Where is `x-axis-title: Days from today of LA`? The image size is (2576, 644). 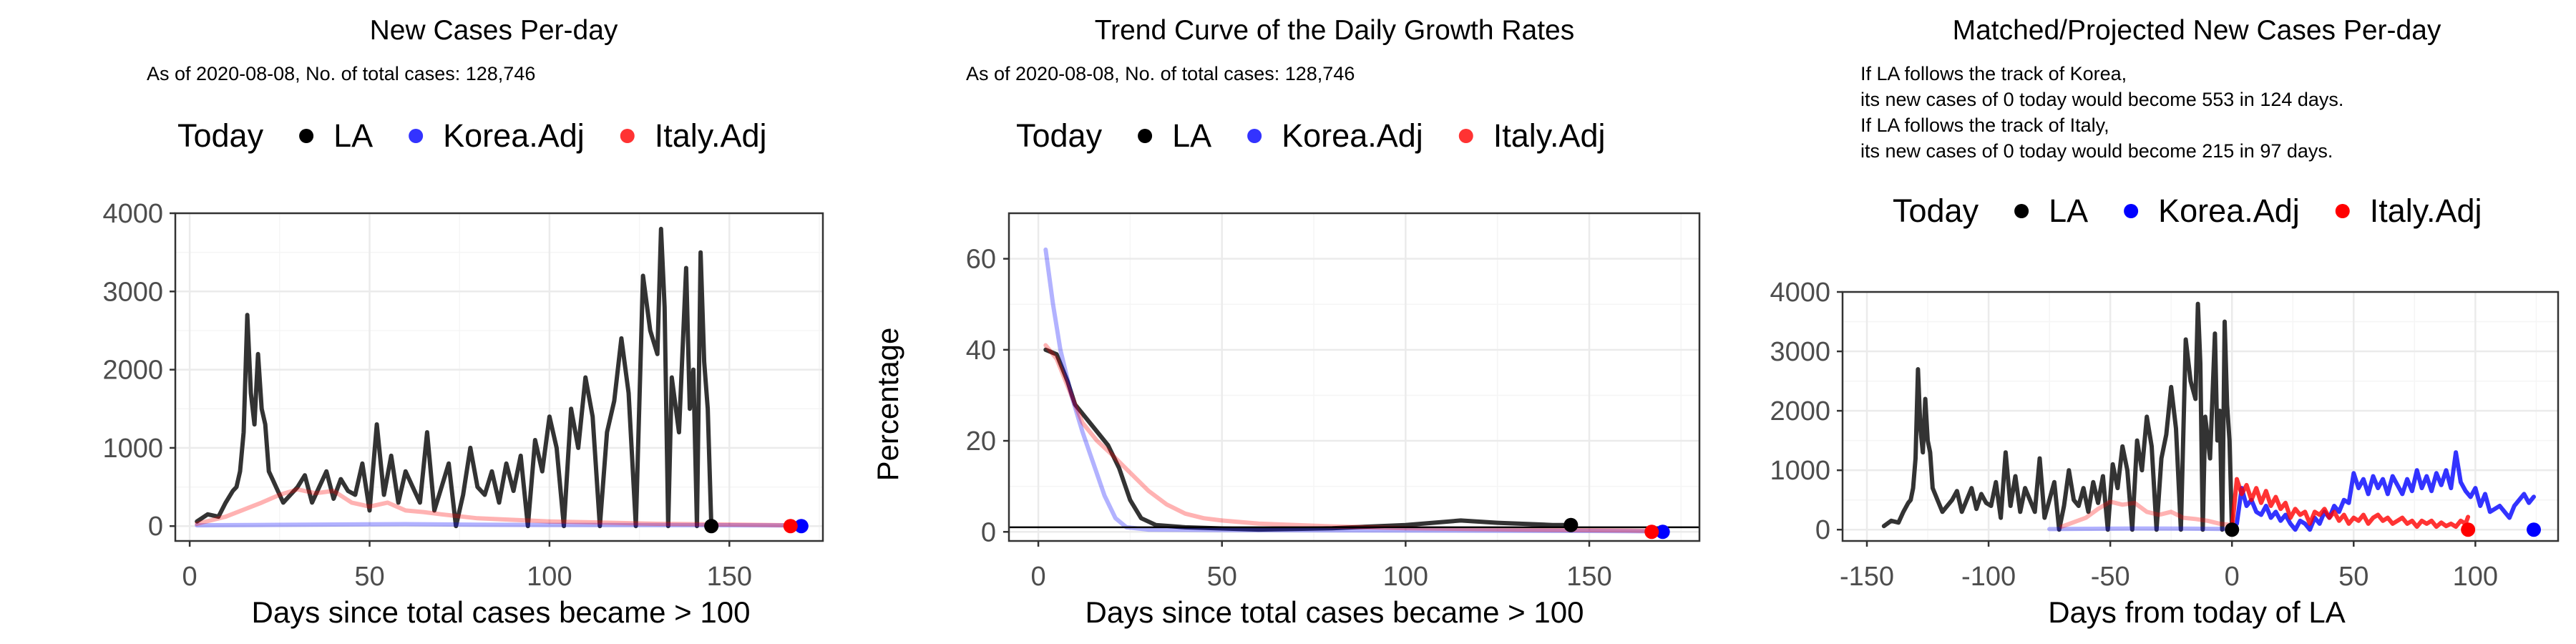 x-axis-title: Days from today of LA is located at coordinates (2197, 612).